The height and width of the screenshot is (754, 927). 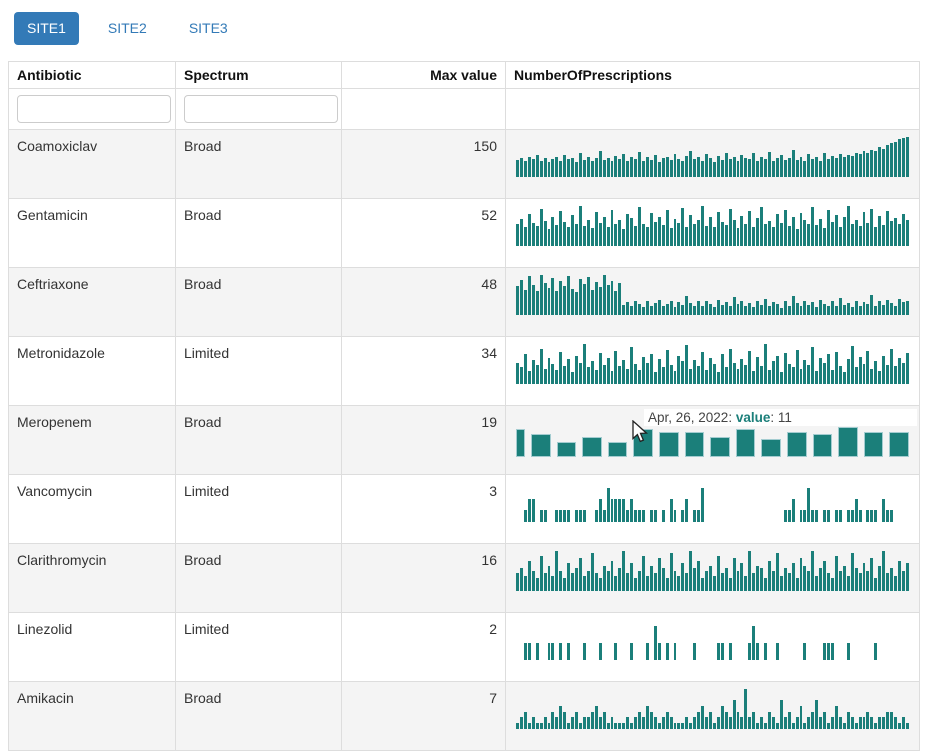 What do you see at coordinates (258, 577) in the screenshot?
I see `spectrum-cell: Broad` at bounding box center [258, 577].